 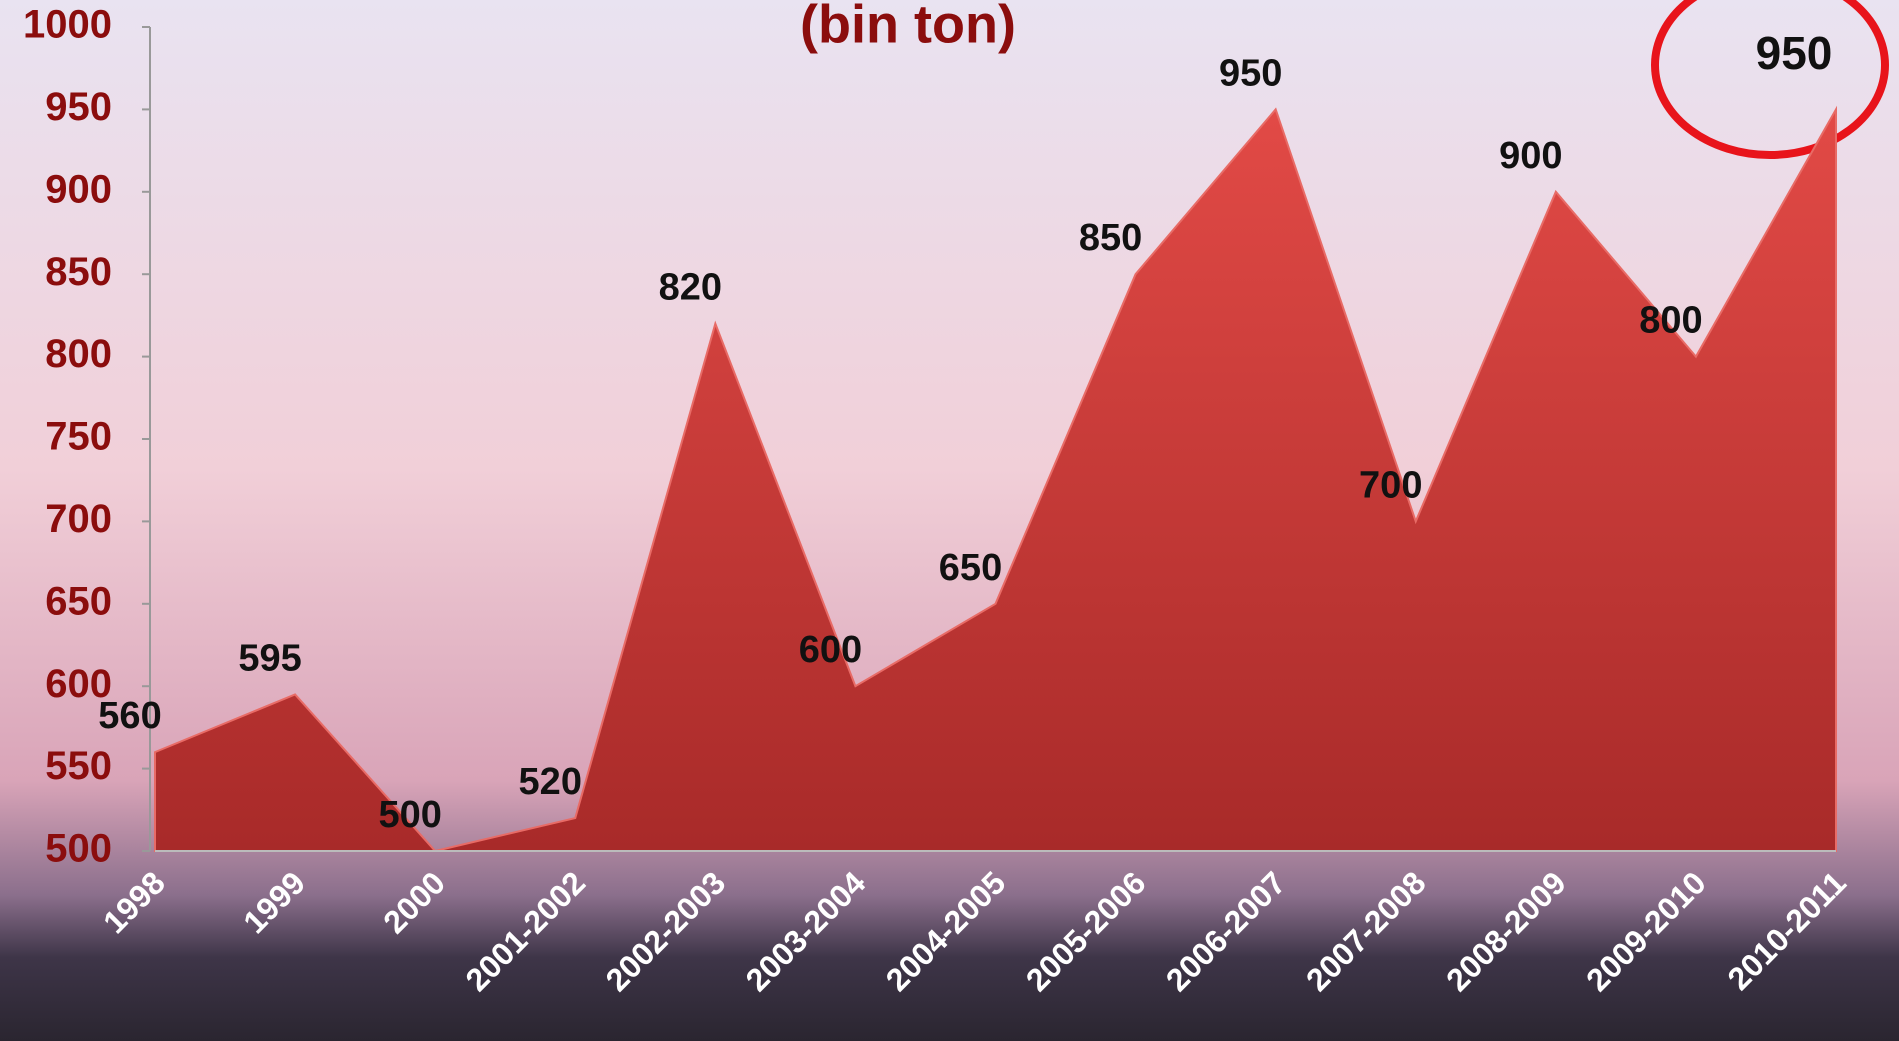 What do you see at coordinates (1770, 79) in the screenshot?
I see `highlight-circle` at bounding box center [1770, 79].